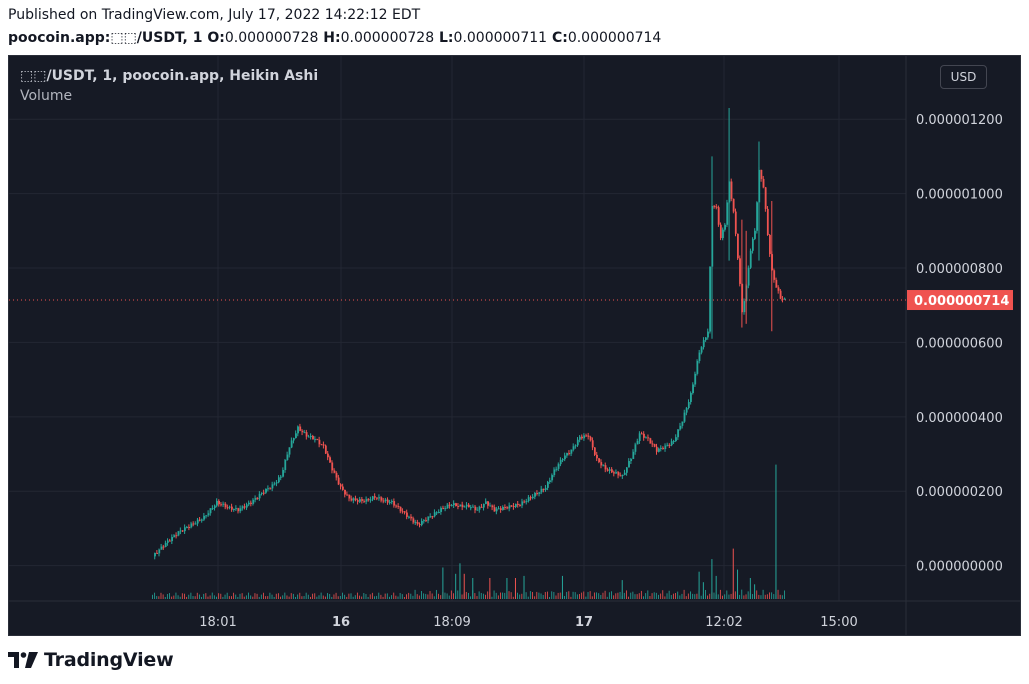 The image size is (1029, 684). What do you see at coordinates (341, 622) in the screenshot?
I see `time-tick-label: 16` at bounding box center [341, 622].